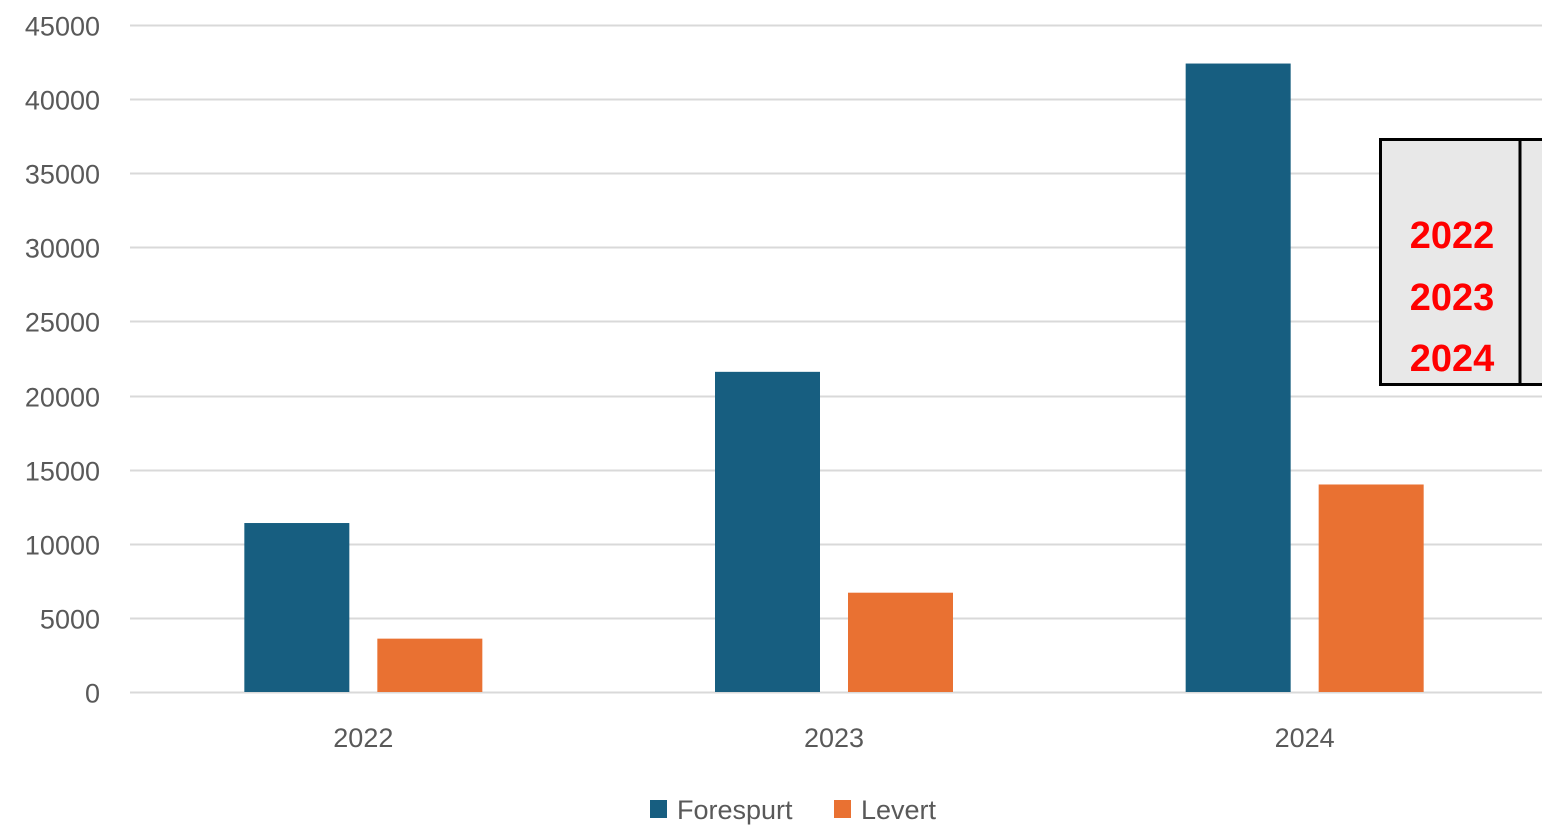 The image size is (1542, 826). I want to click on y-tick-label: 10000, so click(62, 546).